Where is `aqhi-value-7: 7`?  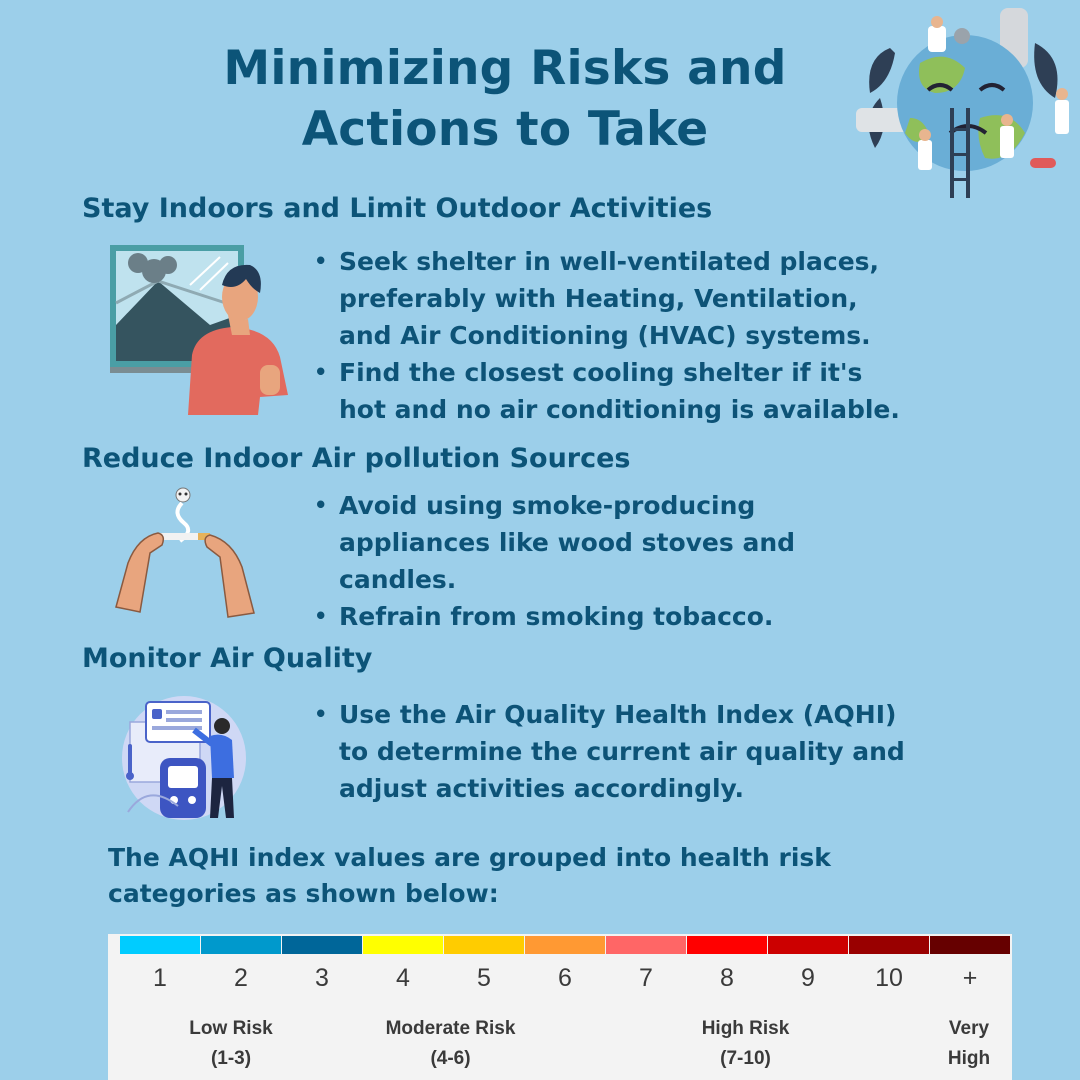 aqhi-value-7: 7 is located at coordinates (646, 978).